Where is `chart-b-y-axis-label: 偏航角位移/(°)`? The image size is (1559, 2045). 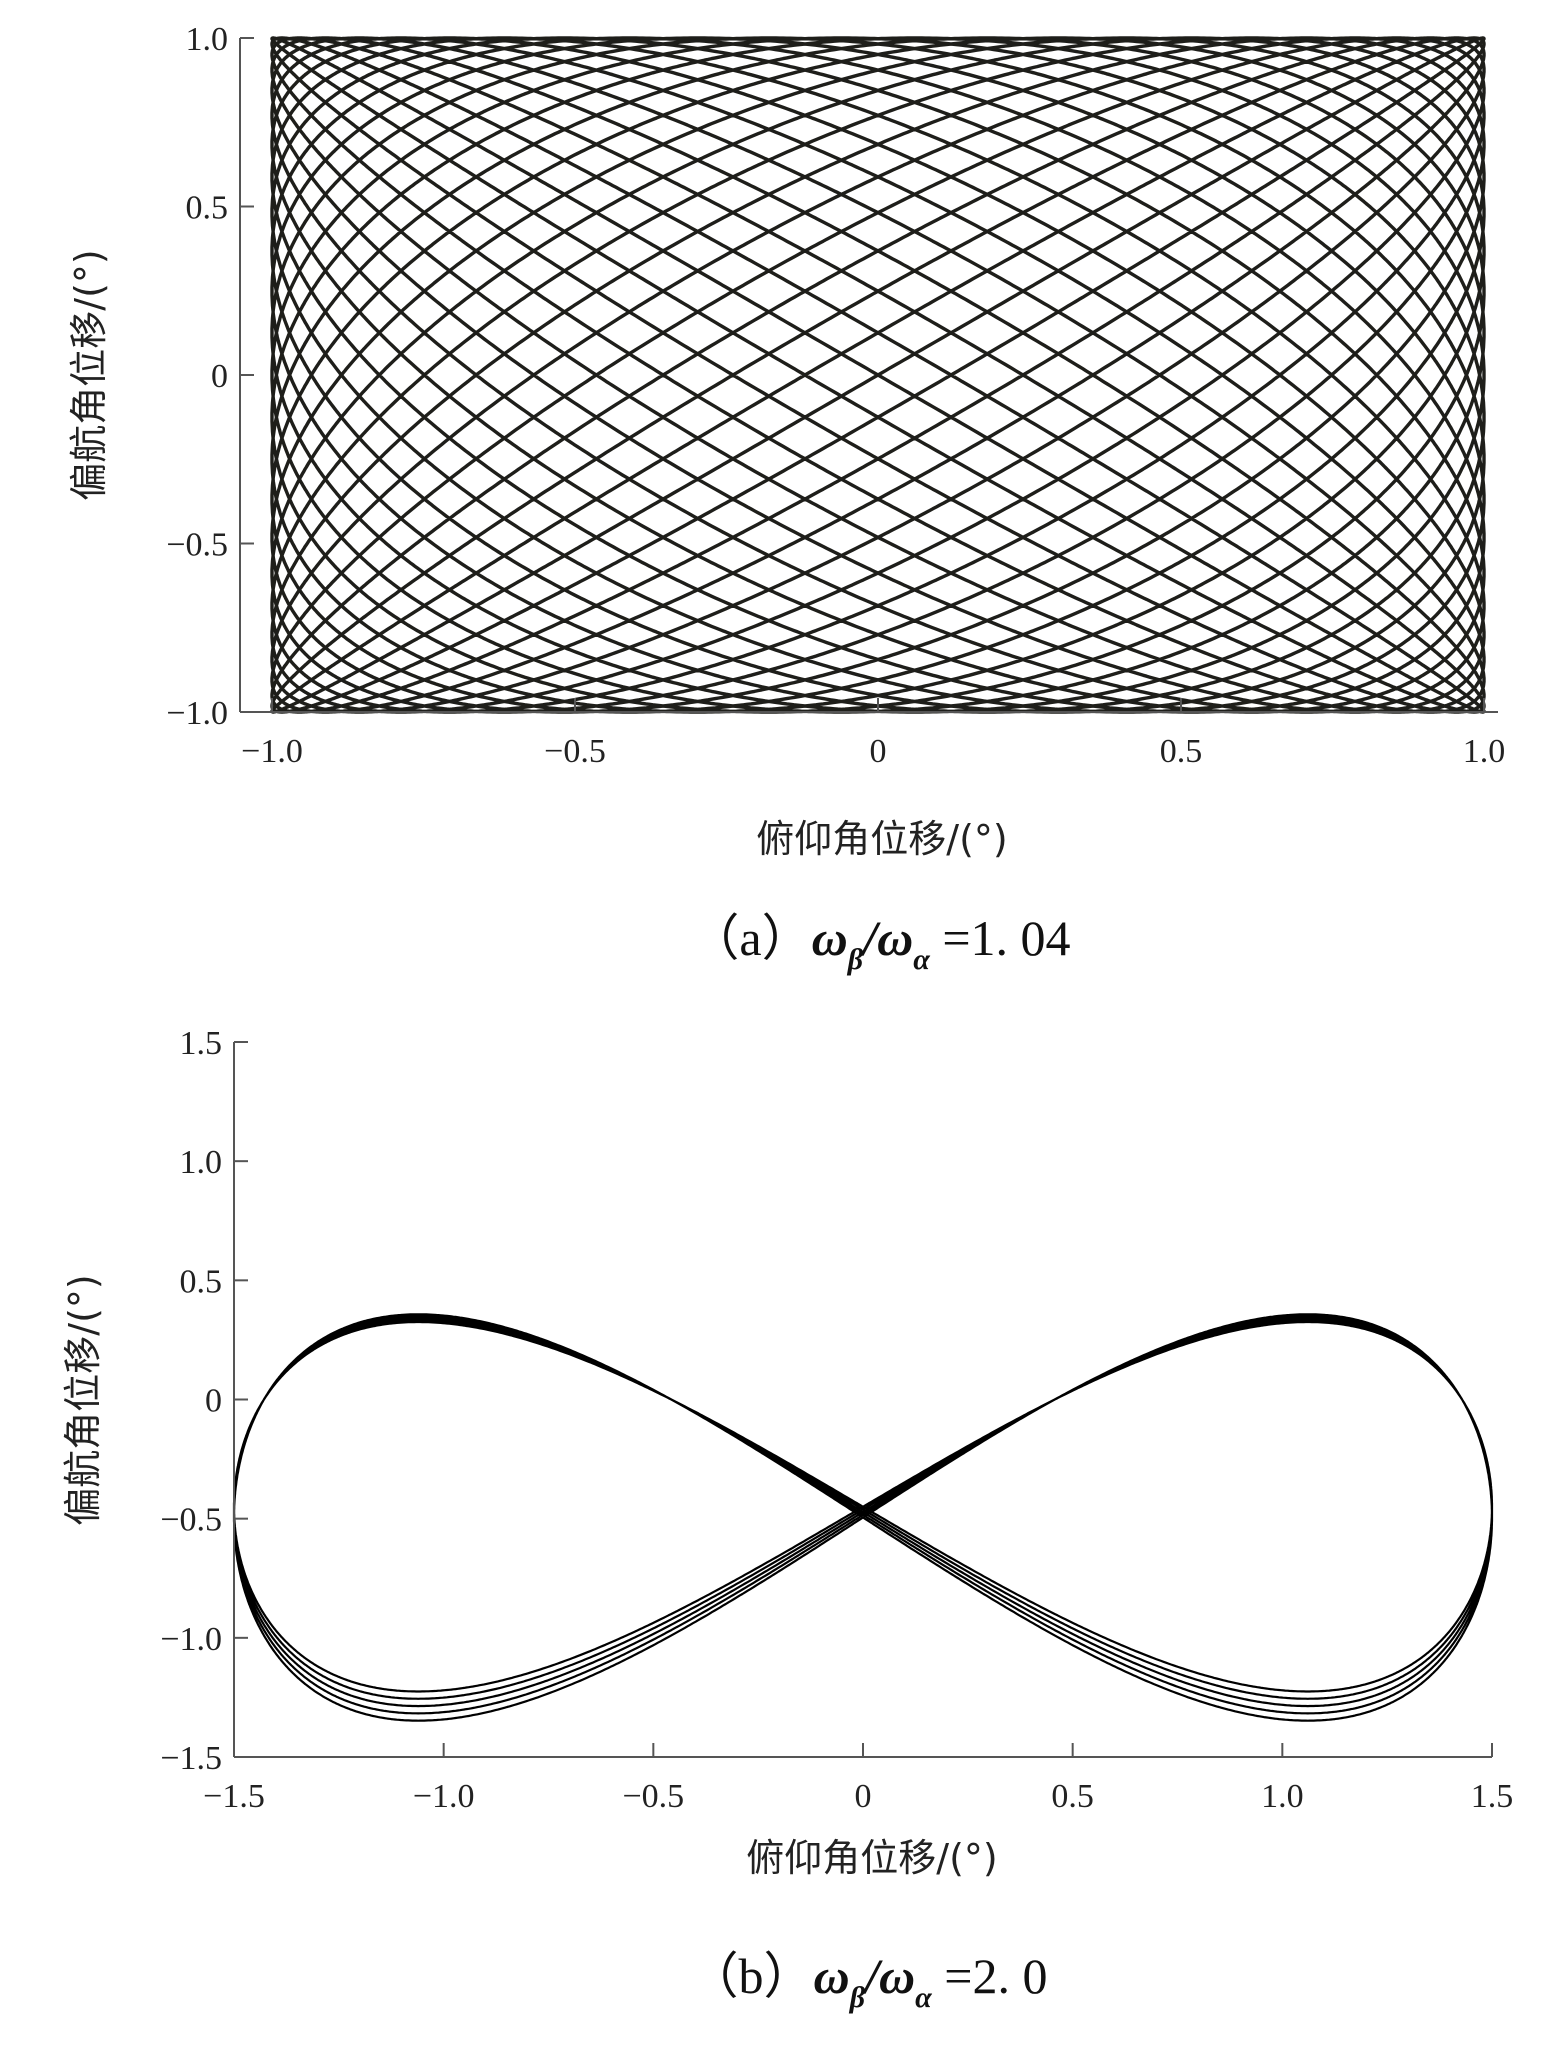
chart-b-y-axis-label: 偏航角位移/(°) is located at coordinates (83, 1399).